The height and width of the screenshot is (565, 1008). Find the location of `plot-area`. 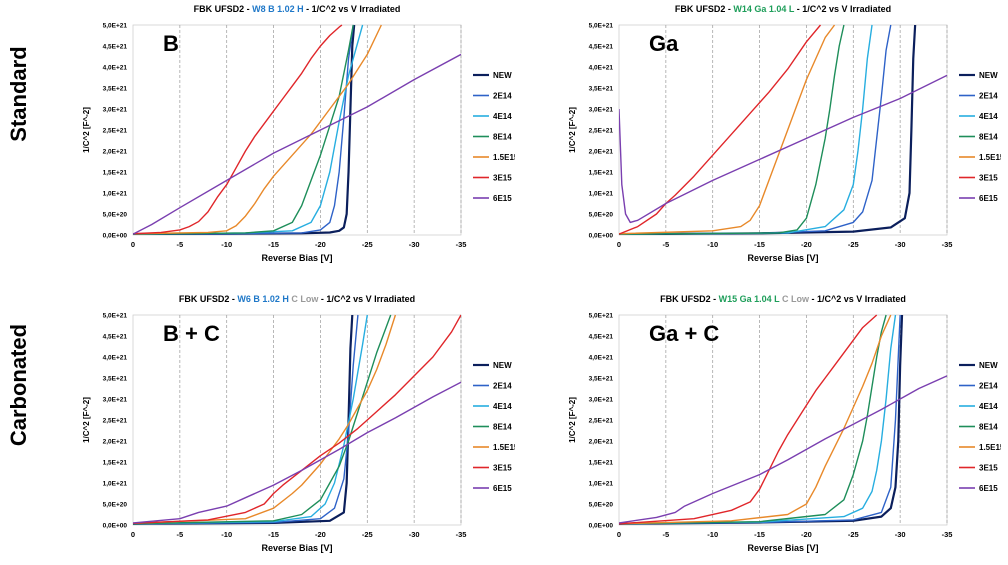

plot-area is located at coordinates (297, 420).